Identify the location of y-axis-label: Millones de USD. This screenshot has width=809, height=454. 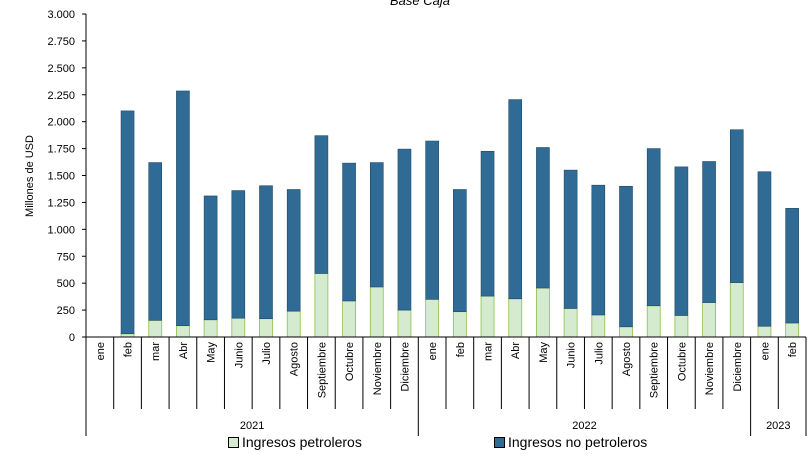
(30, 176).